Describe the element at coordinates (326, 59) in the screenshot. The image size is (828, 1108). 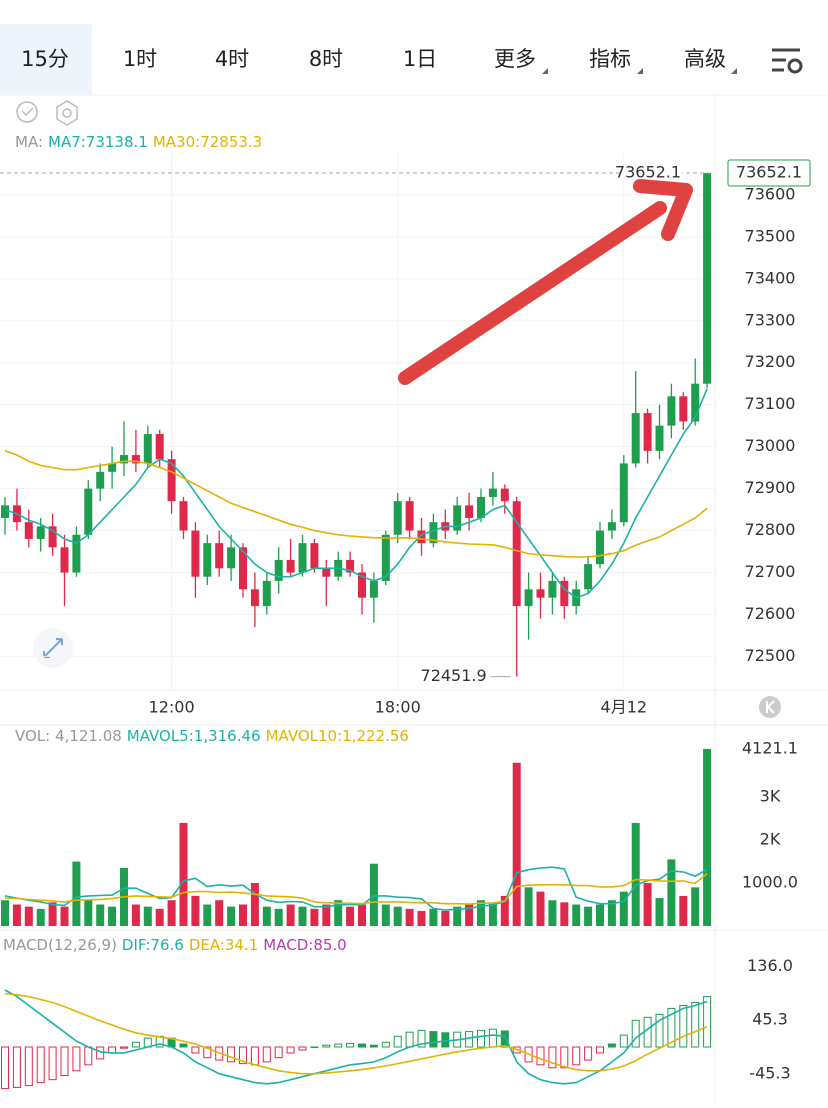
I see `tab: 8时` at that location.